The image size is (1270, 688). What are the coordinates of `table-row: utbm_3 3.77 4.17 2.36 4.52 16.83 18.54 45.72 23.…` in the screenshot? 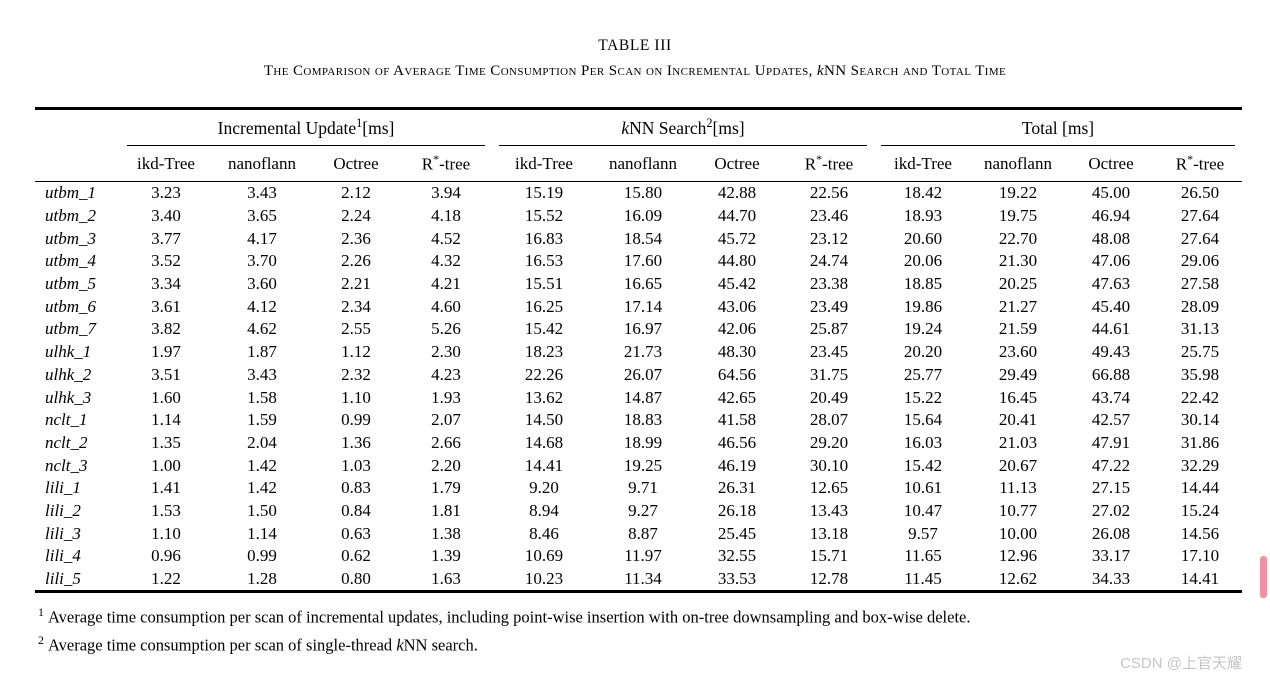 It's located at (638, 238).